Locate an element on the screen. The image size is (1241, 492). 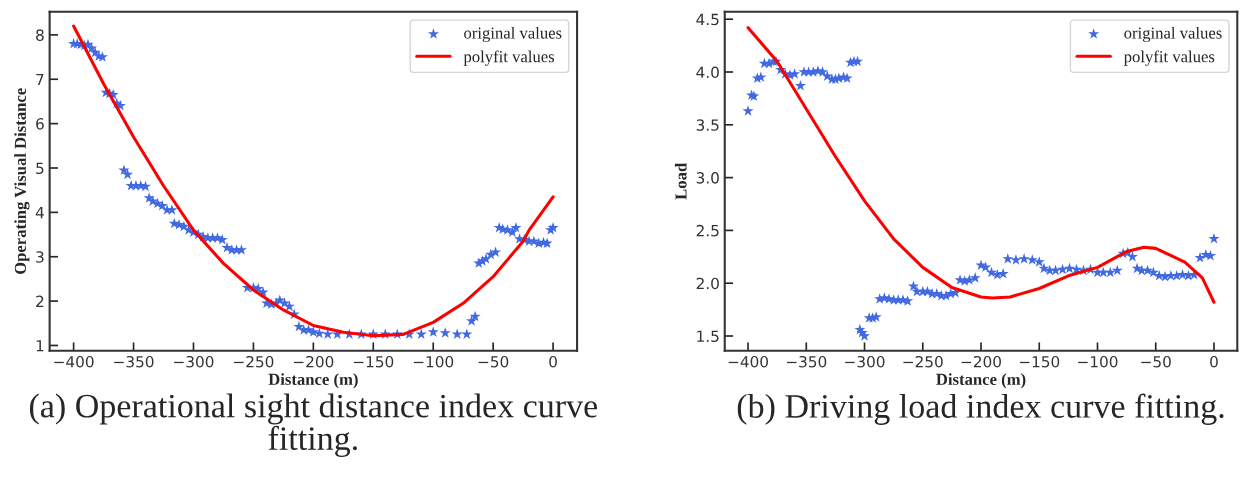
text: (b) Driving load index curve fitting. is located at coordinates (980, 409).